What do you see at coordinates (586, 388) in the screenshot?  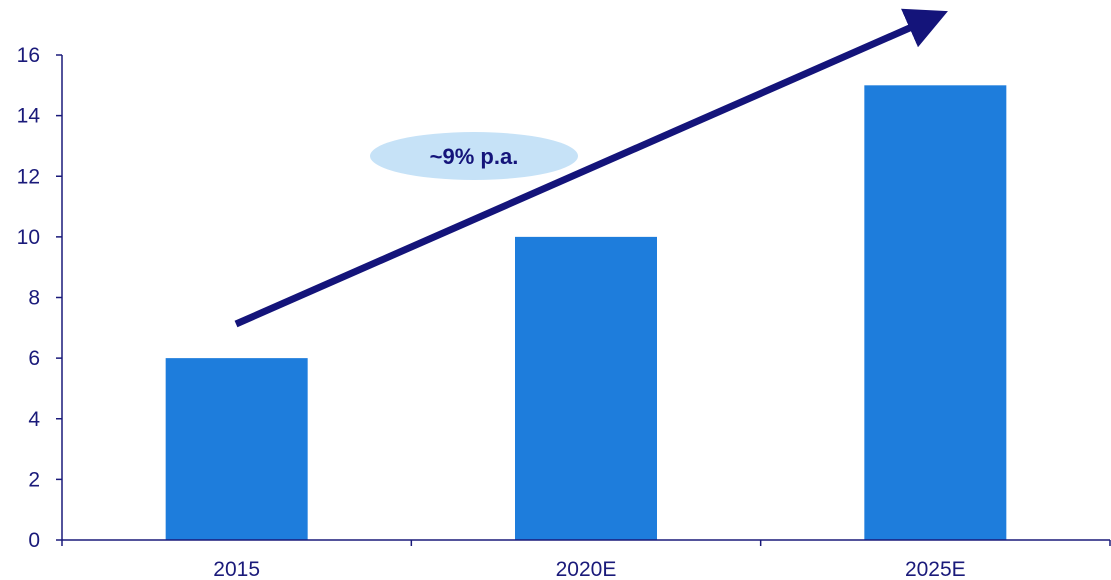 I see `bar-2020E` at bounding box center [586, 388].